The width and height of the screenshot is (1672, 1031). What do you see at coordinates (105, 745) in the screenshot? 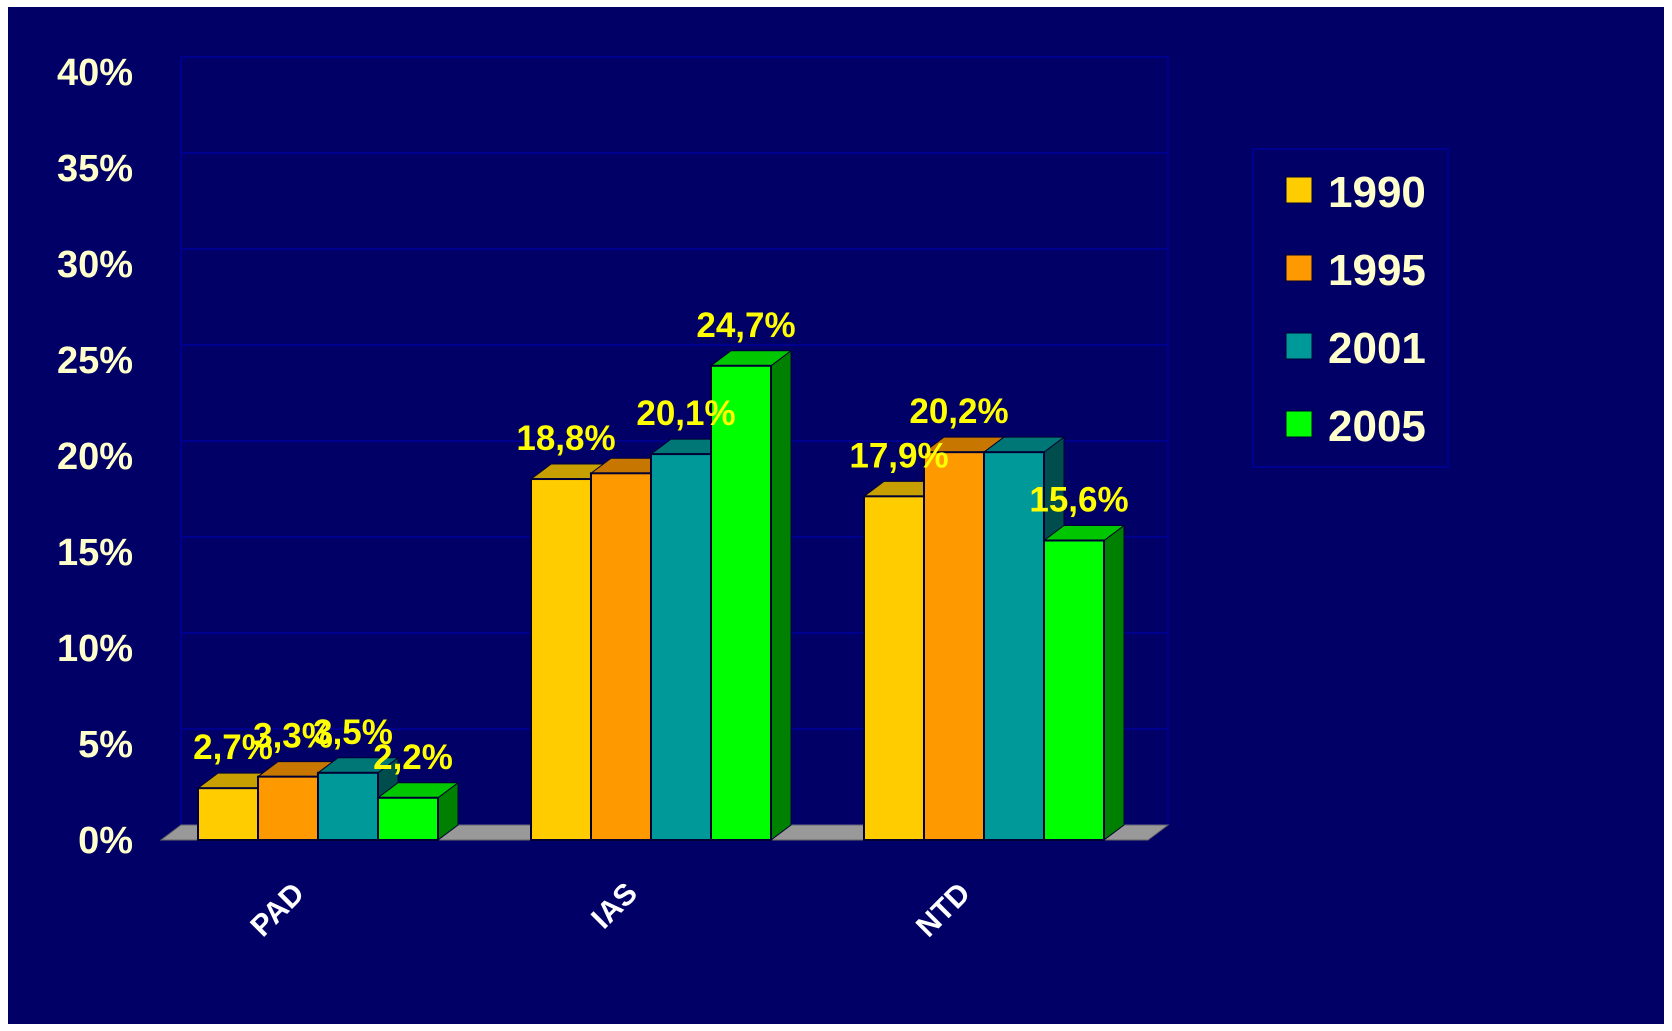
I see `y-tick-label: 5%` at bounding box center [105, 745].